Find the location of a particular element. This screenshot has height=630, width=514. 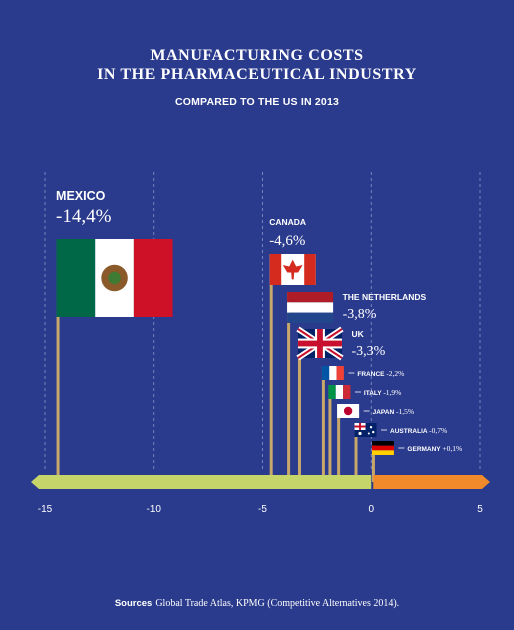

title-line-2: IN THE PHARMACEUTICAL INDUSTRY is located at coordinates (257, 74).